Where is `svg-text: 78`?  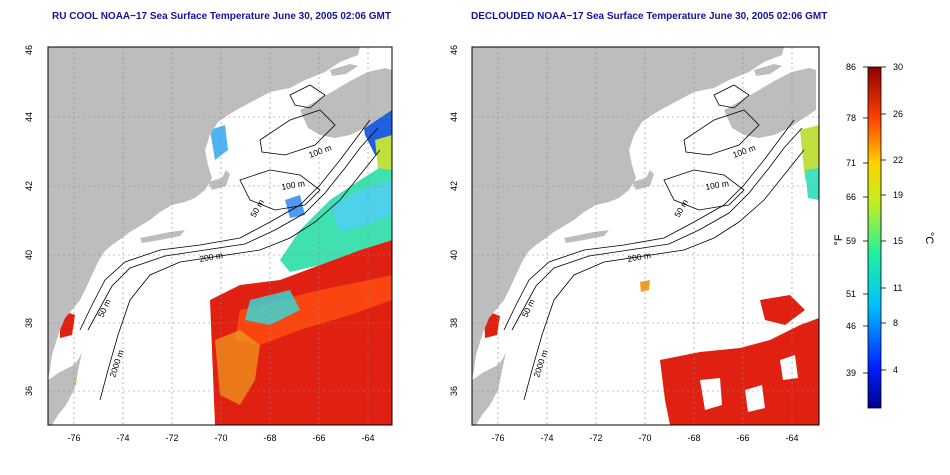
svg-text: 78 is located at coordinates (851, 118).